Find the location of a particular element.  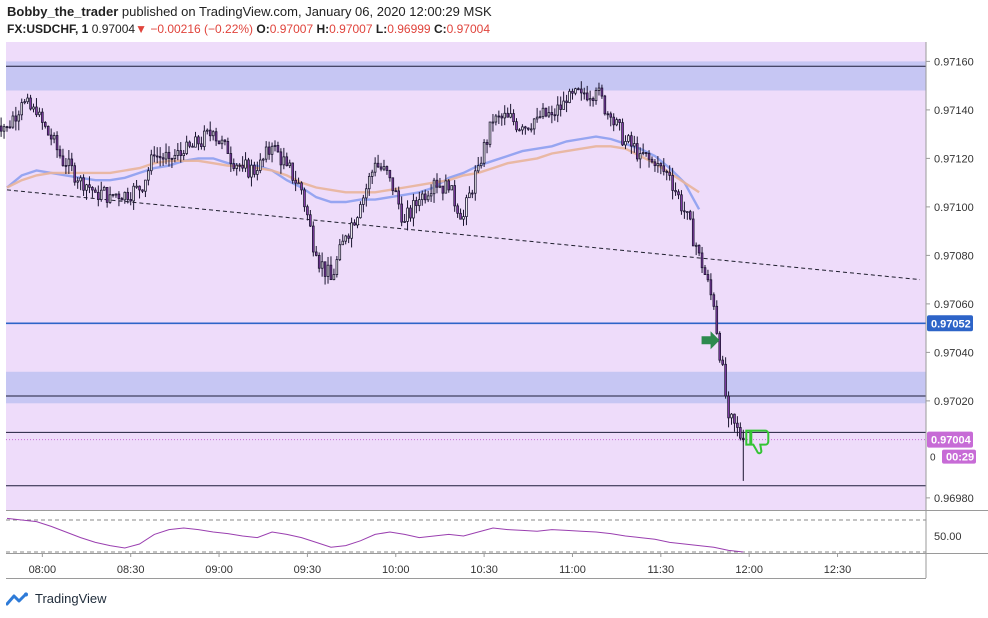

rsi-axis: 50.00 is located at coordinates (948, 537).